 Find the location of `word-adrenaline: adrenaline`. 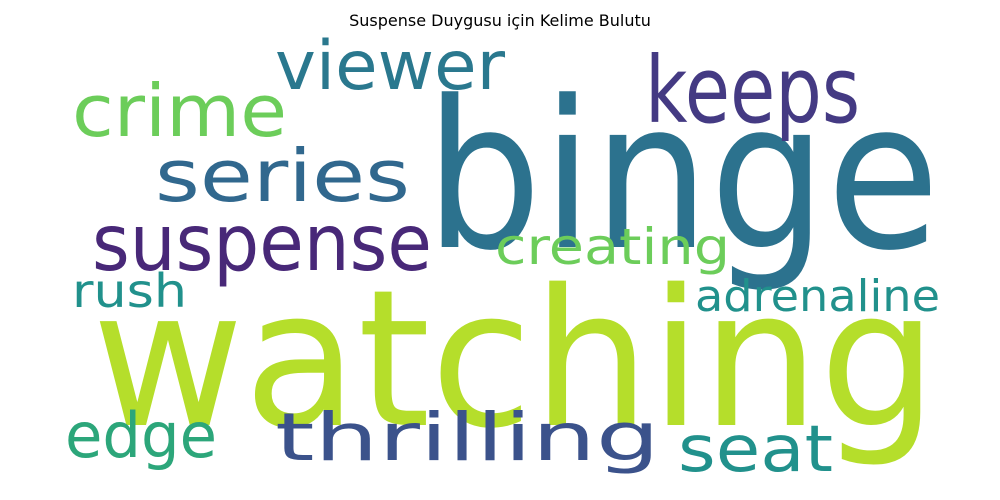

word-adrenaline: adrenaline is located at coordinates (818, 296).